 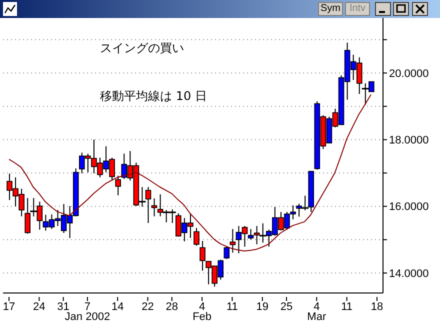 I want to click on y-tick-label: 20.0000, so click(x=409, y=74).